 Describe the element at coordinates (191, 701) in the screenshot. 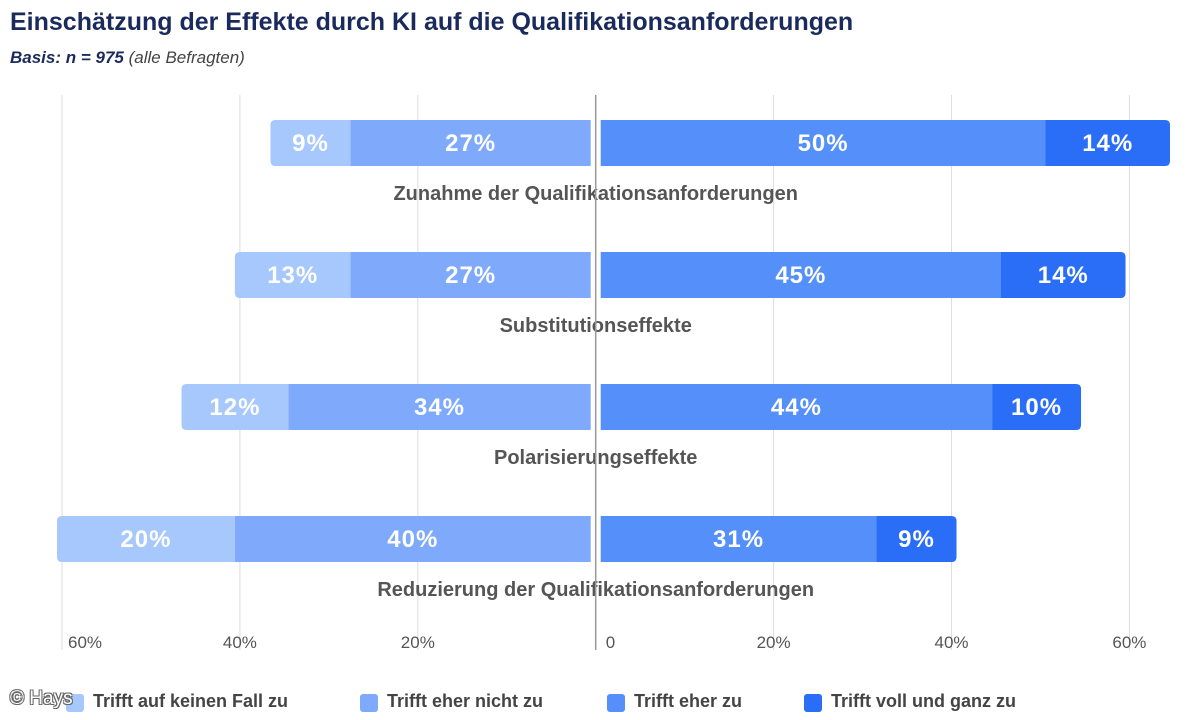

I see `legend-label: Trifft auf keinen Fall zu` at that location.